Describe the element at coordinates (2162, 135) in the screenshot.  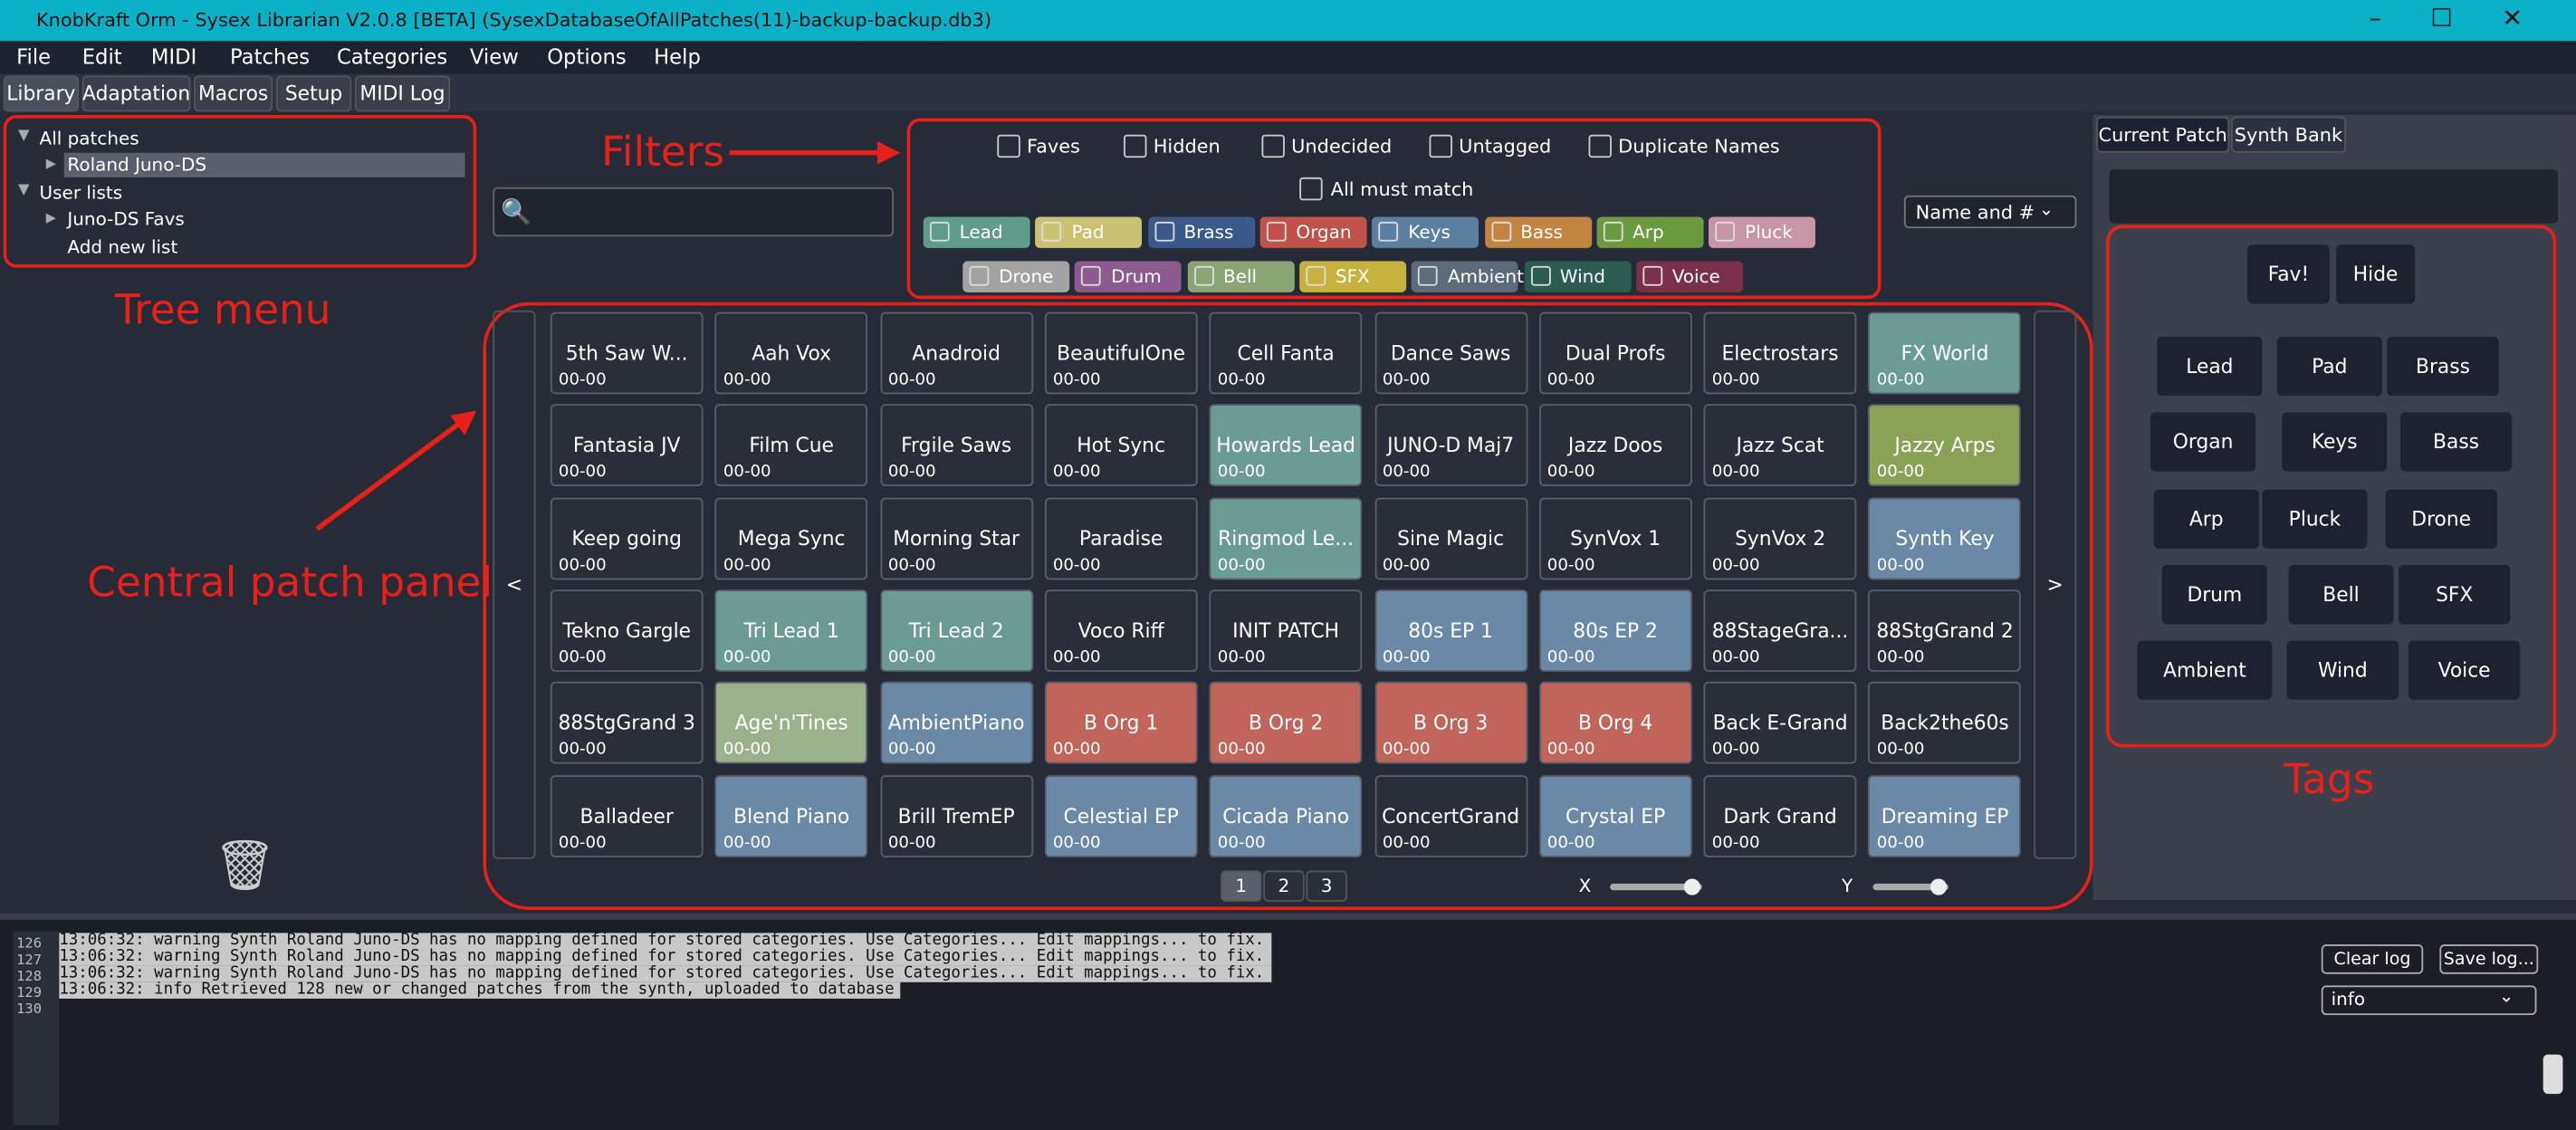
I see `tab: Current Patch` at that location.